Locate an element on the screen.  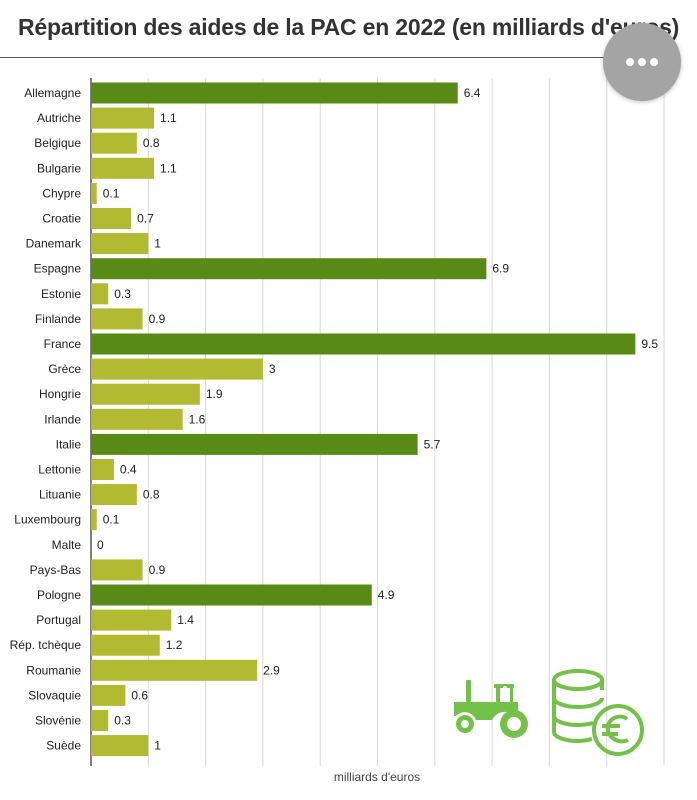
value-label: 0.4 is located at coordinates (128, 470).